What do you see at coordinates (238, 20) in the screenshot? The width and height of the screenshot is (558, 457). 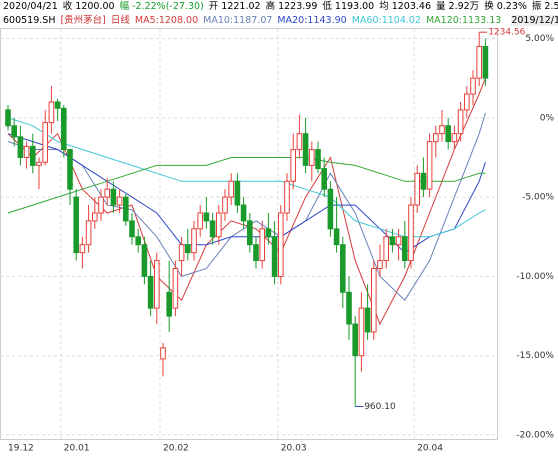 I see `legend-entry: MA10:1187.07` at bounding box center [238, 20].